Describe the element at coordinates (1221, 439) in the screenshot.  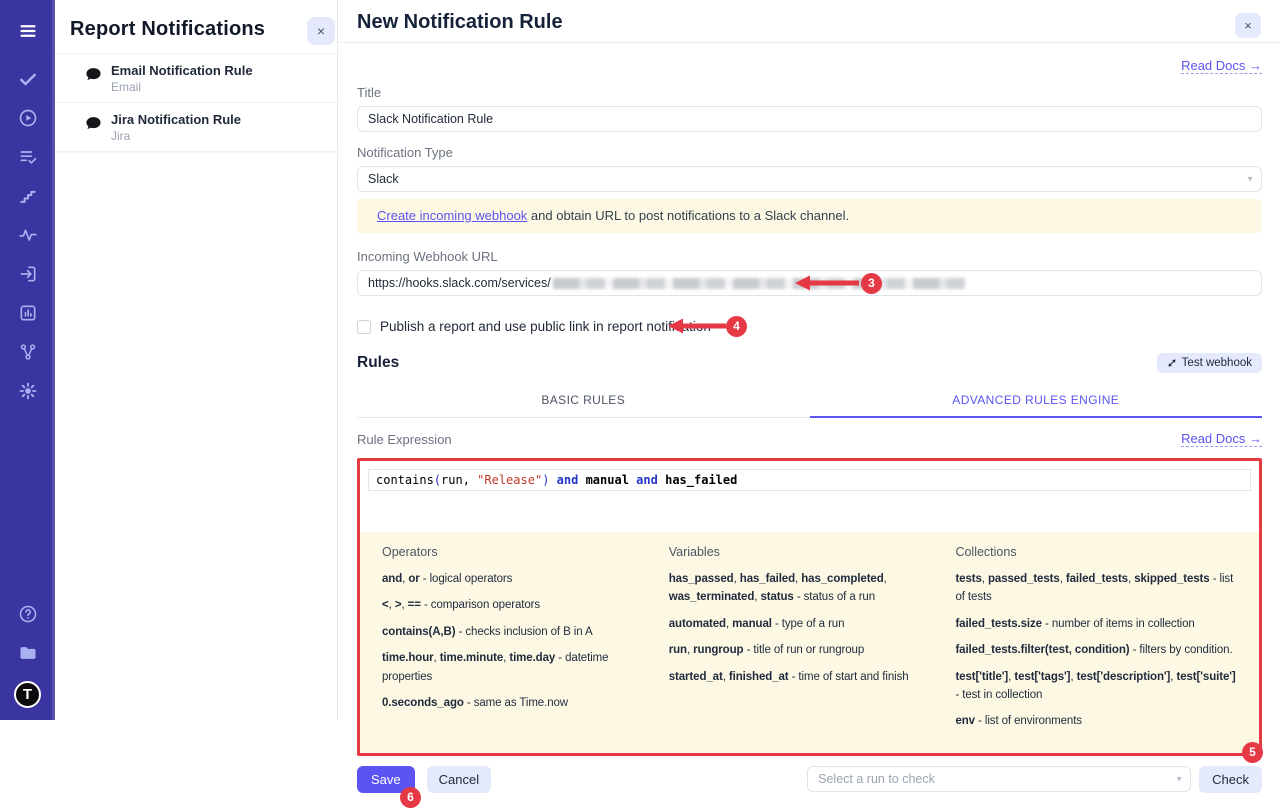
I see `rules-read-docs-link: Read Docs →` at that location.